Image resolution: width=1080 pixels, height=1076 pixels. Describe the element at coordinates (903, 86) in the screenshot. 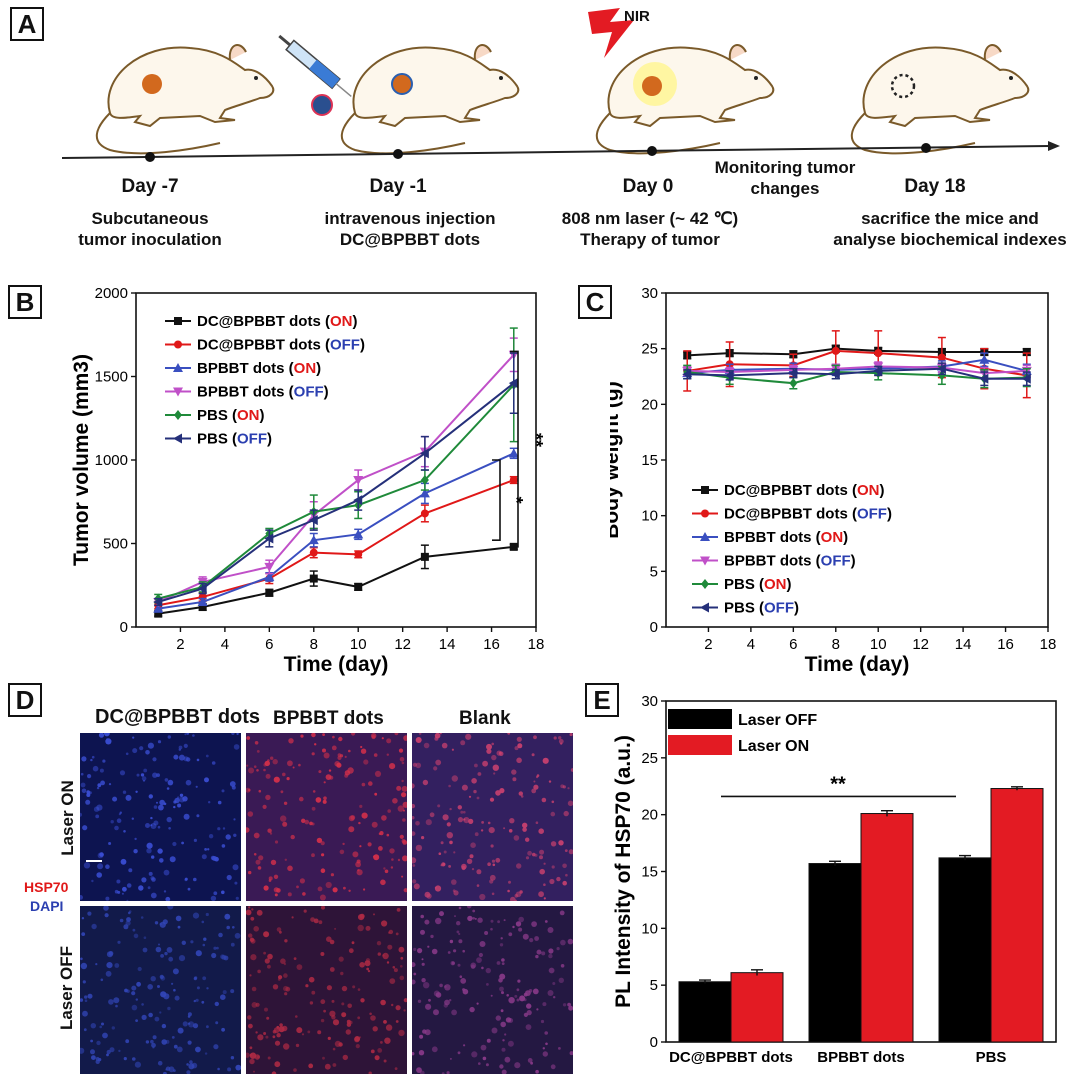

I see `empty-tumor-icon` at that location.